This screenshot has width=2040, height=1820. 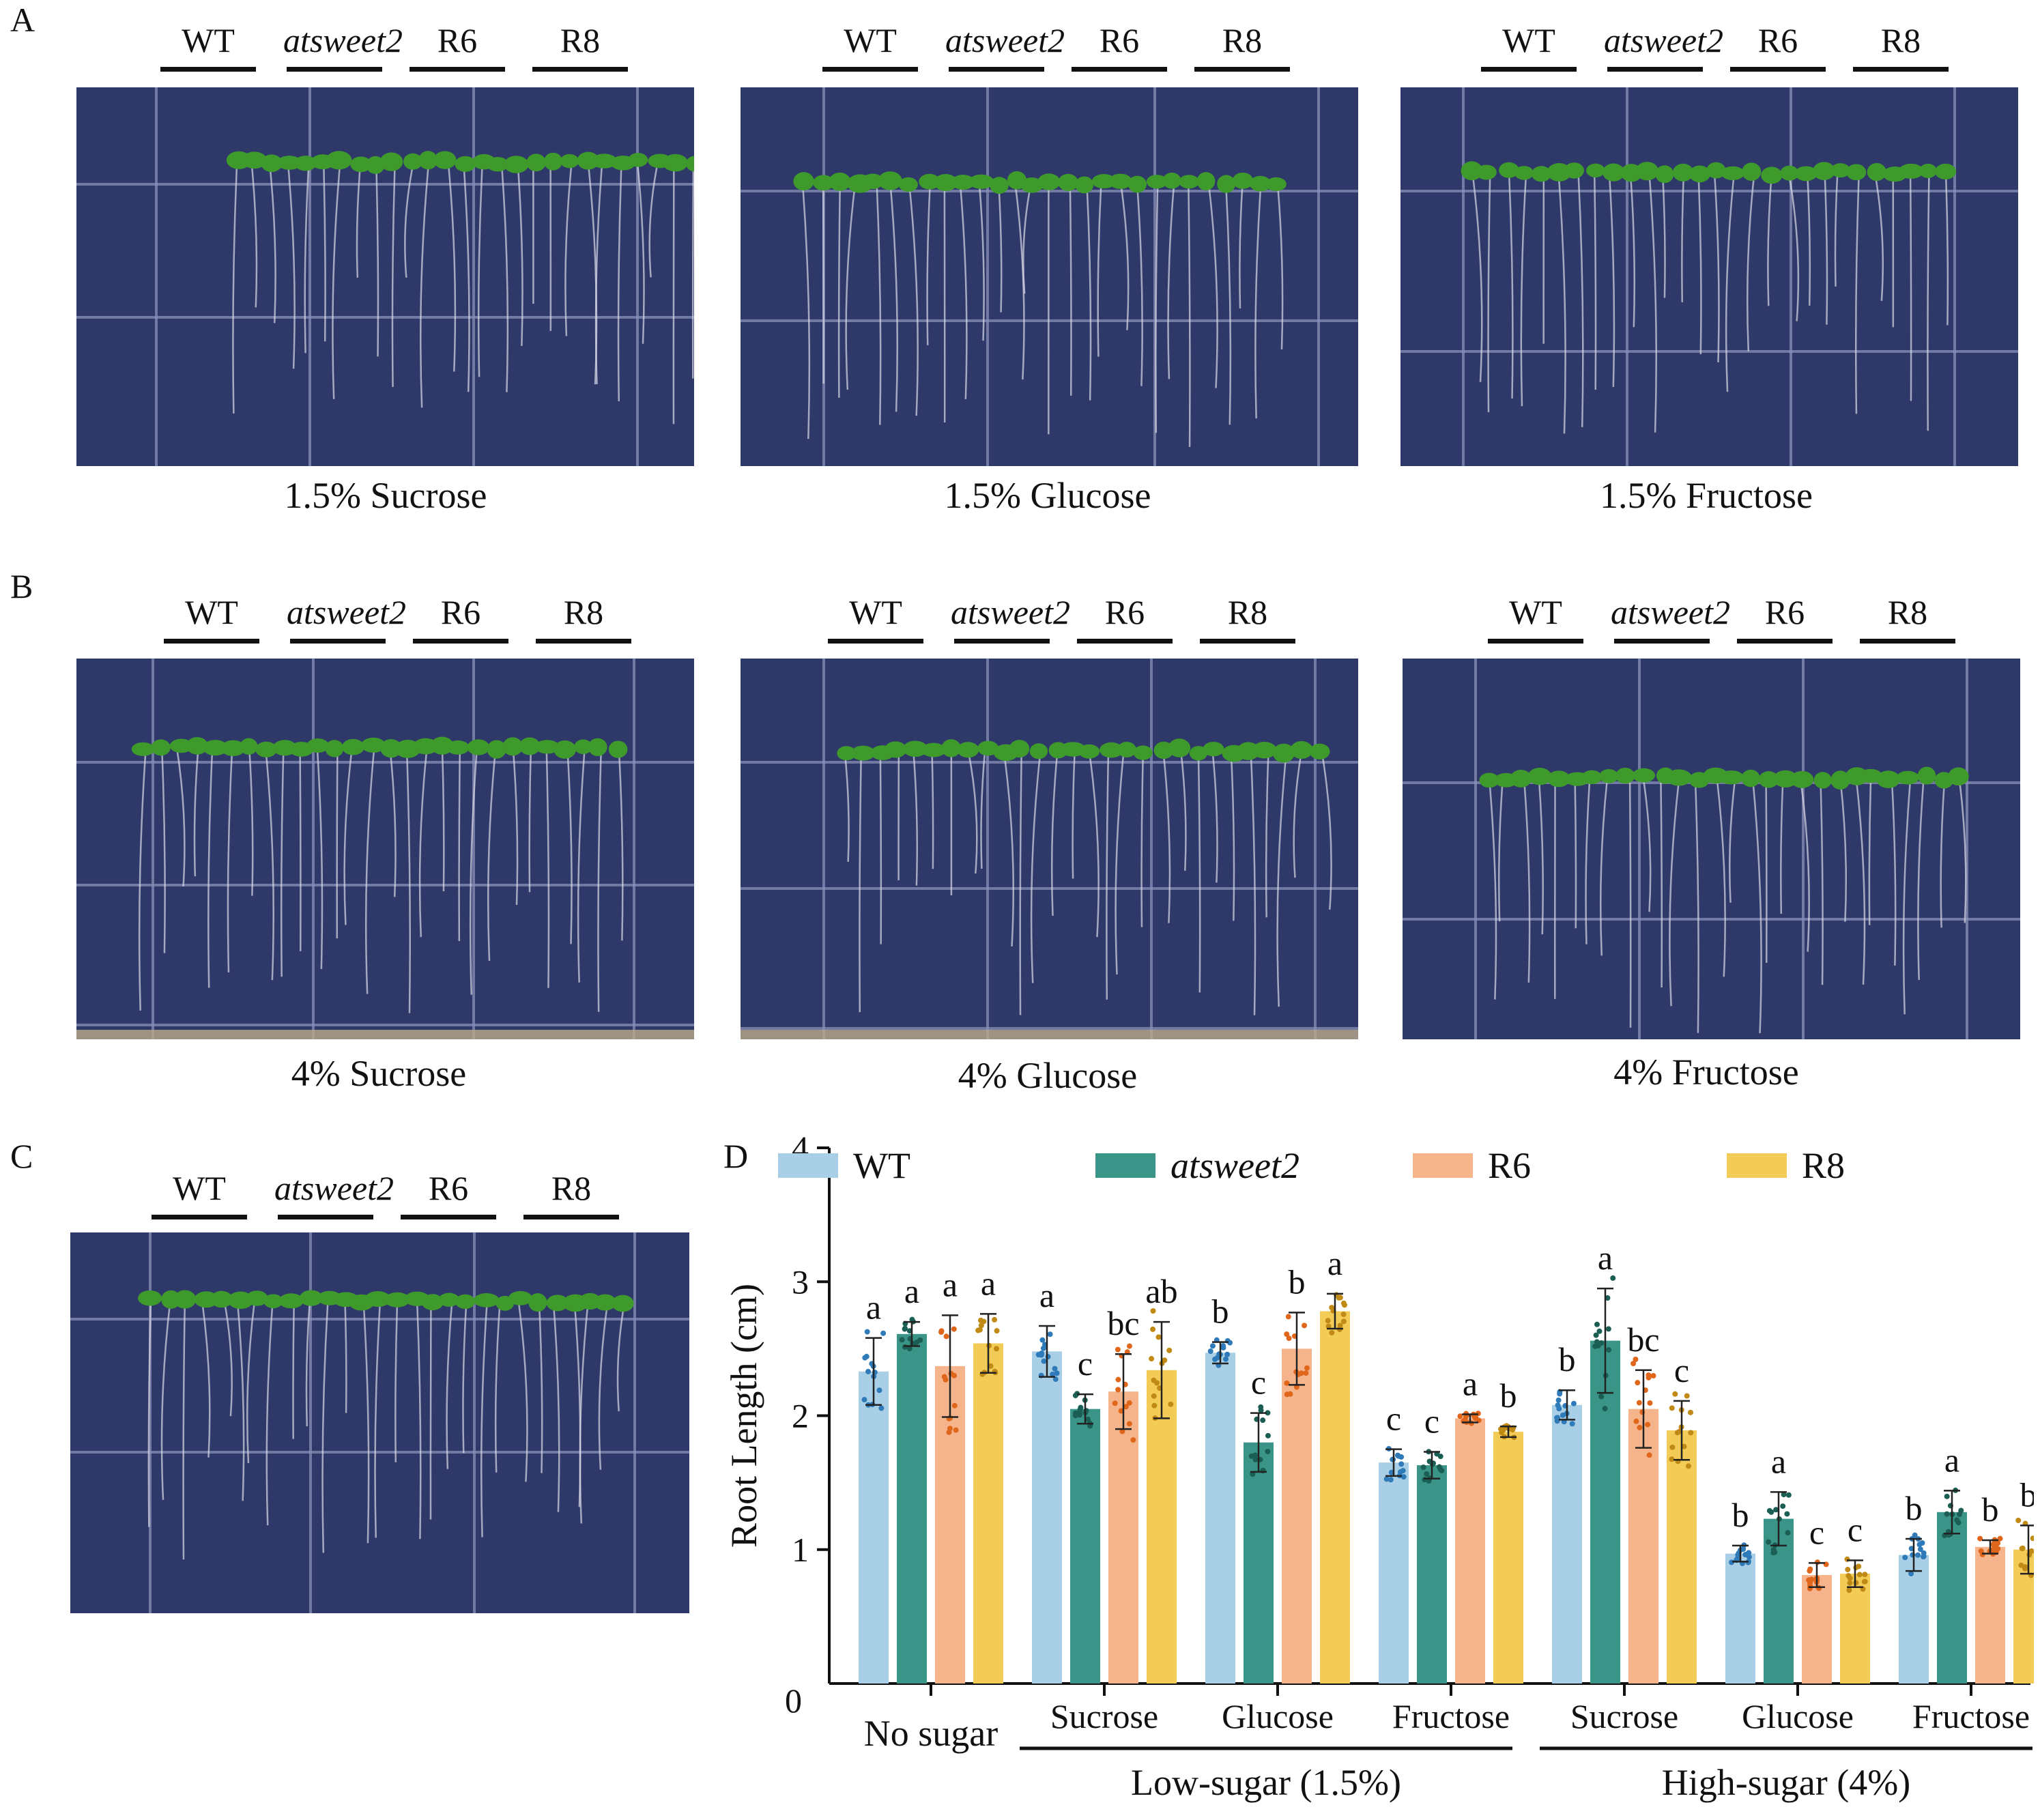 I want to click on category-group-label: High-sugar (4%), so click(x=1786, y=1782).